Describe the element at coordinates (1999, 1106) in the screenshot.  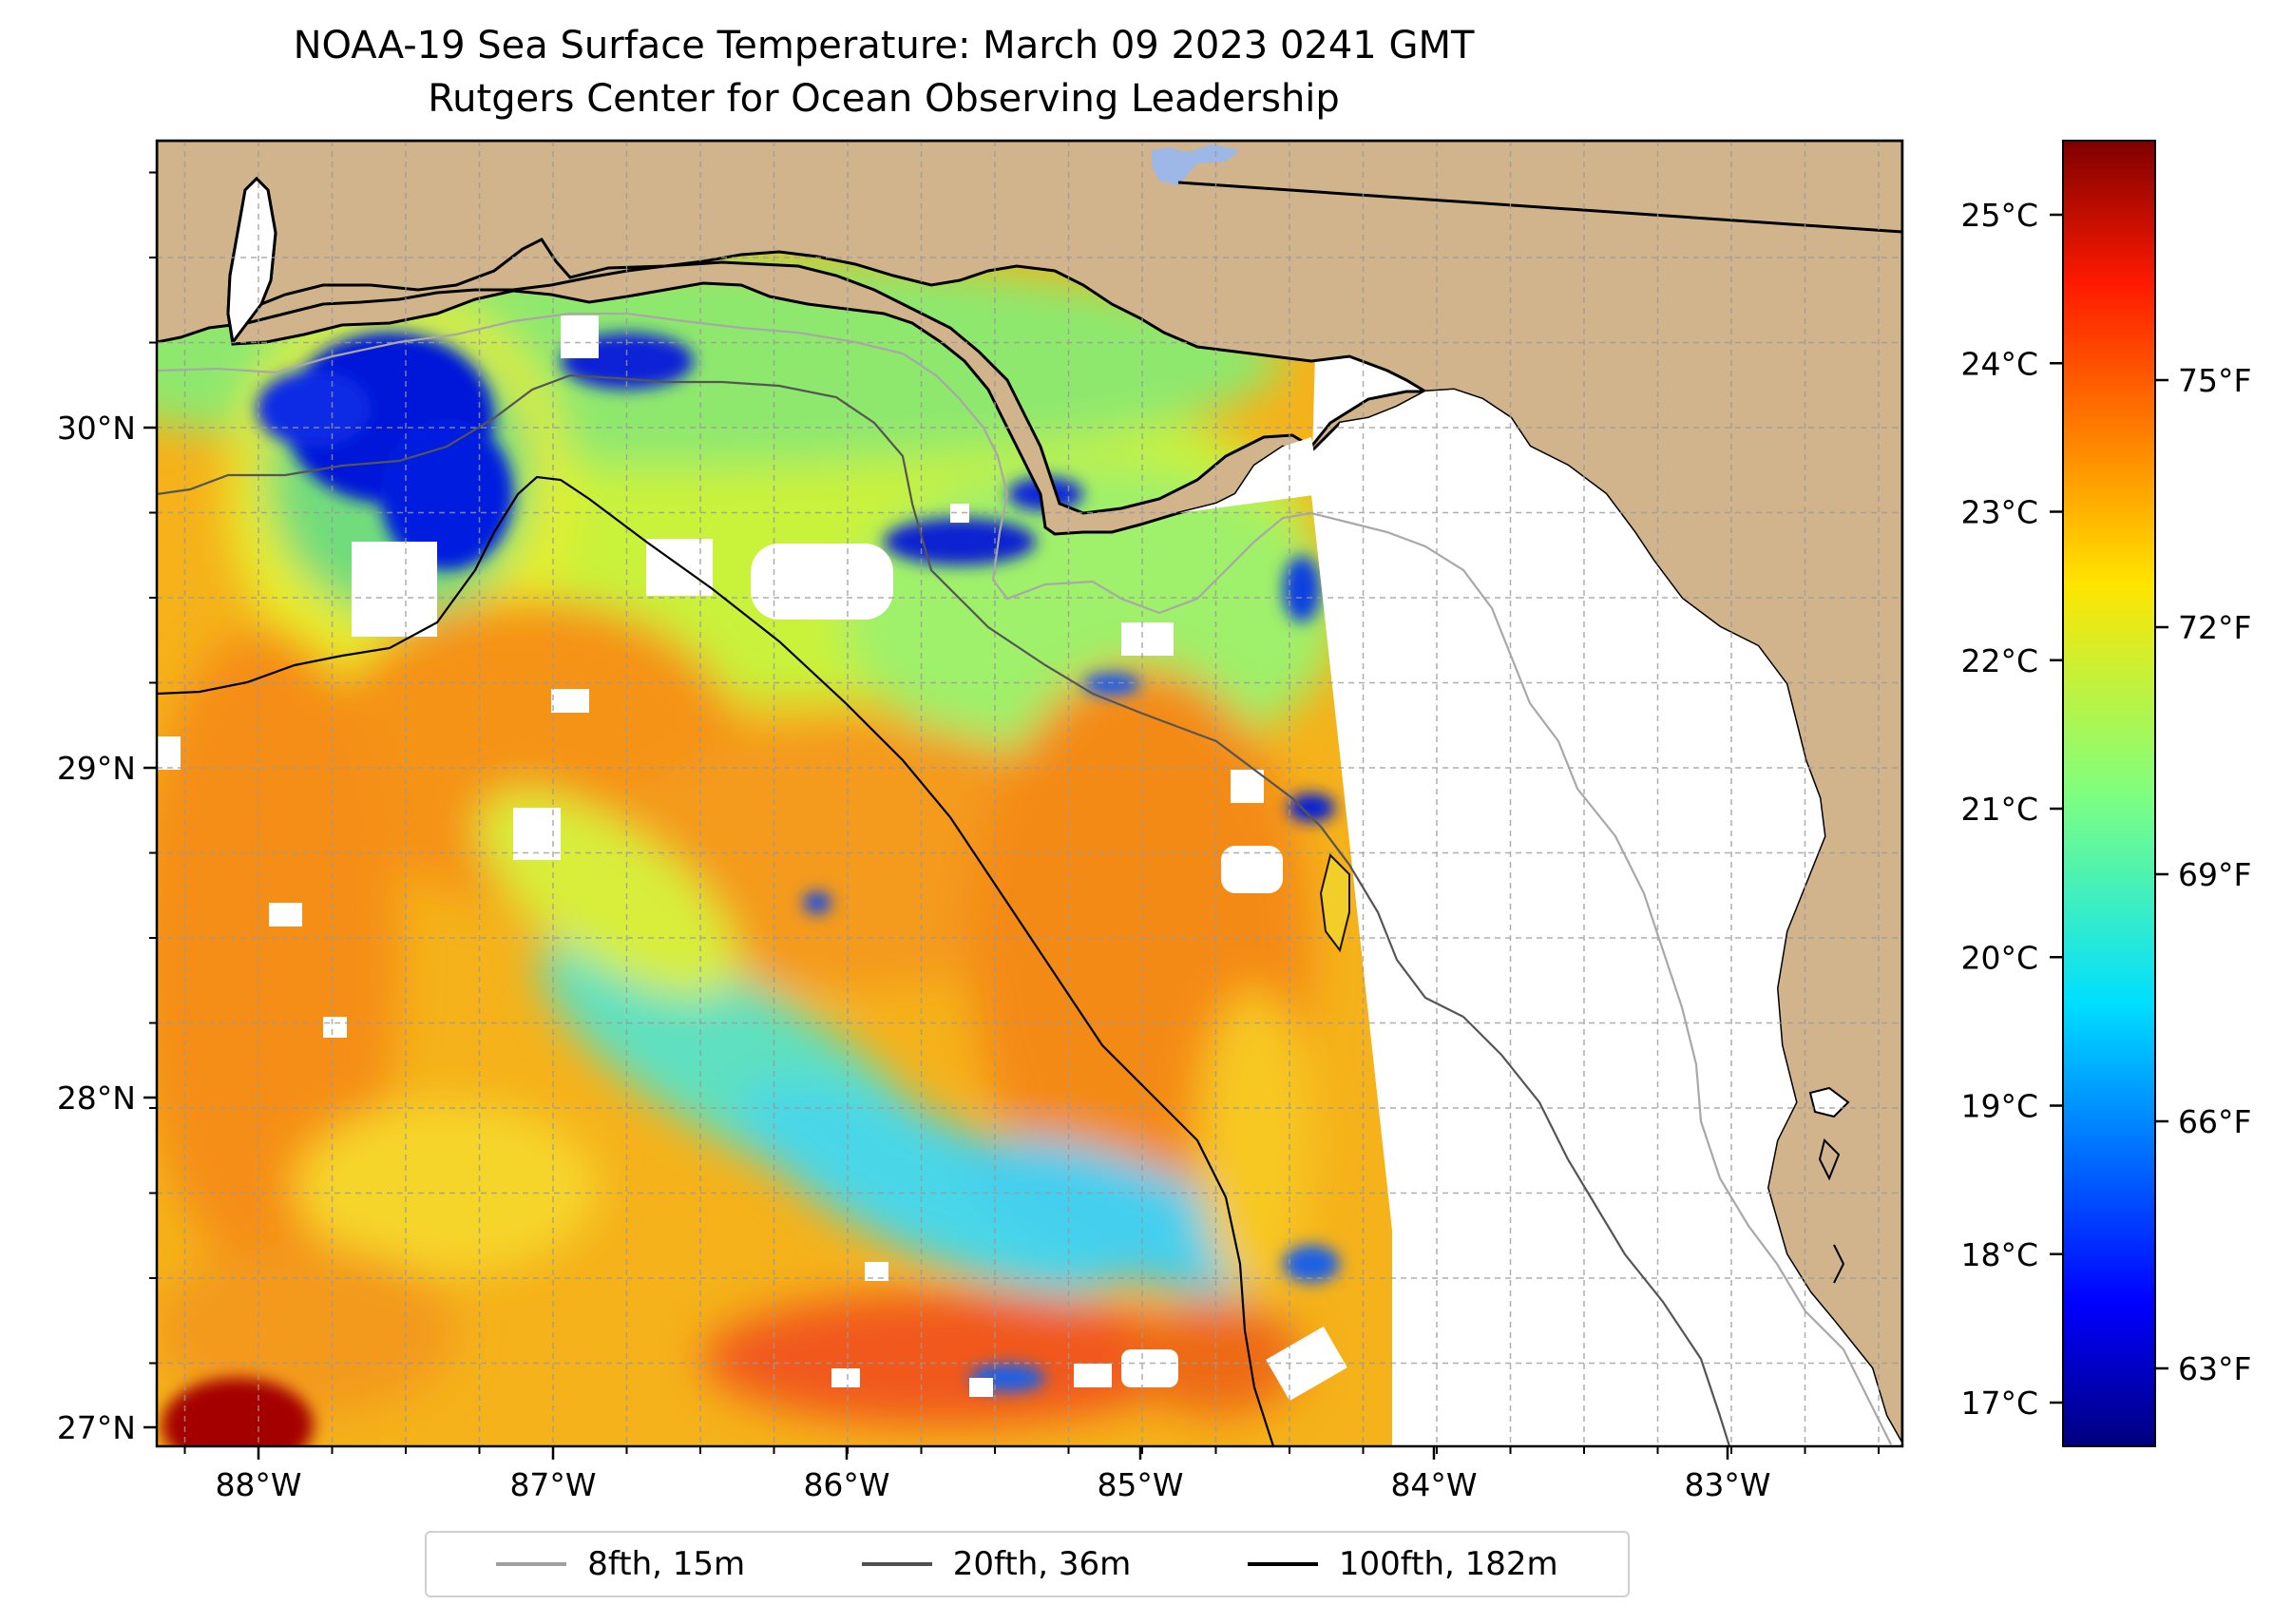
I see `colorbar-celsius-label: 19°C` at that location.